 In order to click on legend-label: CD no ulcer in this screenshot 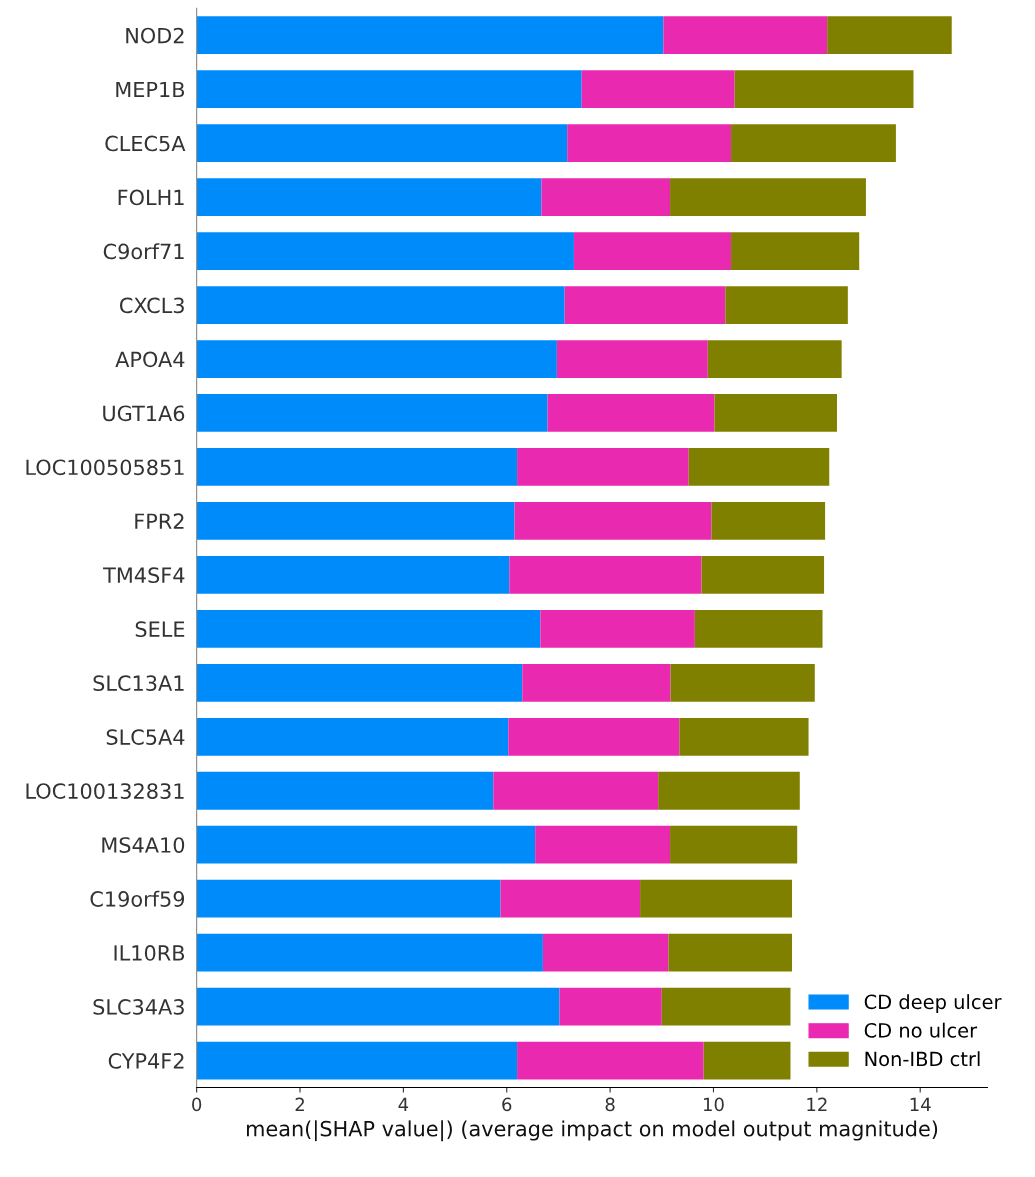, I will do `click(921, 1030)`.